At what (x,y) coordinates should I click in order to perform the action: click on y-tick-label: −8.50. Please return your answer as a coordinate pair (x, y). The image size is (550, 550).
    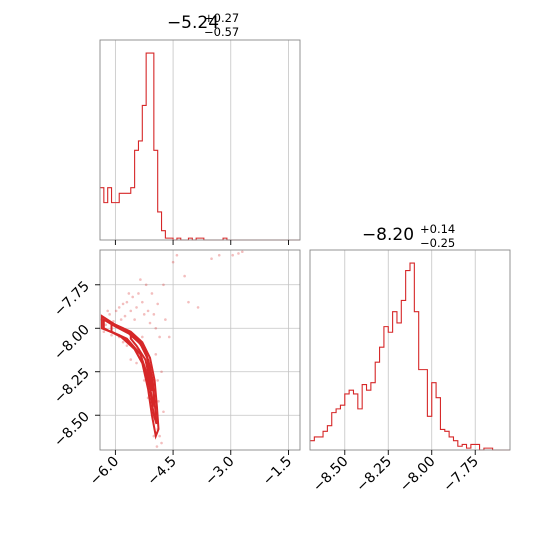
    Looking at the image, I should click on (72, 430).